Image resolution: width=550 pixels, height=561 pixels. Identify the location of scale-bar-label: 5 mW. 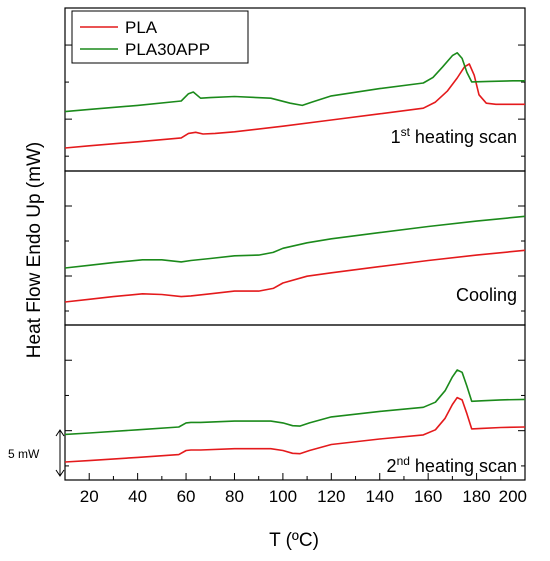
(24, 454).